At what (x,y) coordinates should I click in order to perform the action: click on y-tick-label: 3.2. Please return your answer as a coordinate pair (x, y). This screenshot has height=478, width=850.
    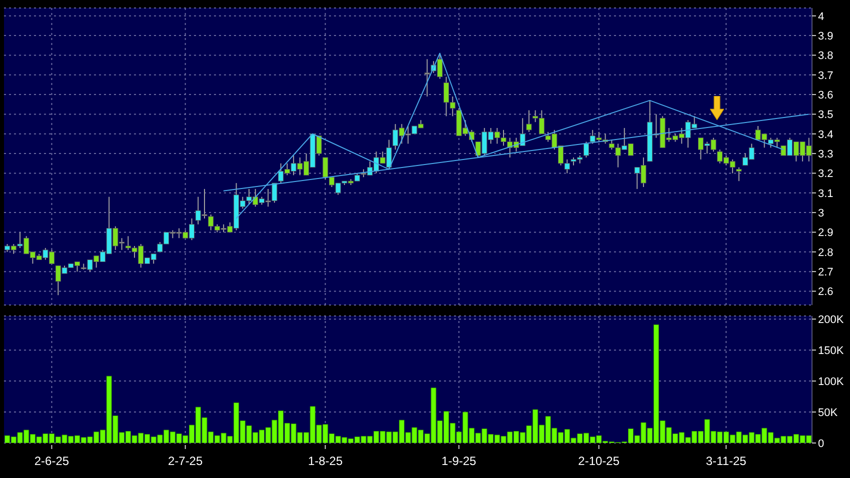
    Looking at the image, I should click on (826, 174).